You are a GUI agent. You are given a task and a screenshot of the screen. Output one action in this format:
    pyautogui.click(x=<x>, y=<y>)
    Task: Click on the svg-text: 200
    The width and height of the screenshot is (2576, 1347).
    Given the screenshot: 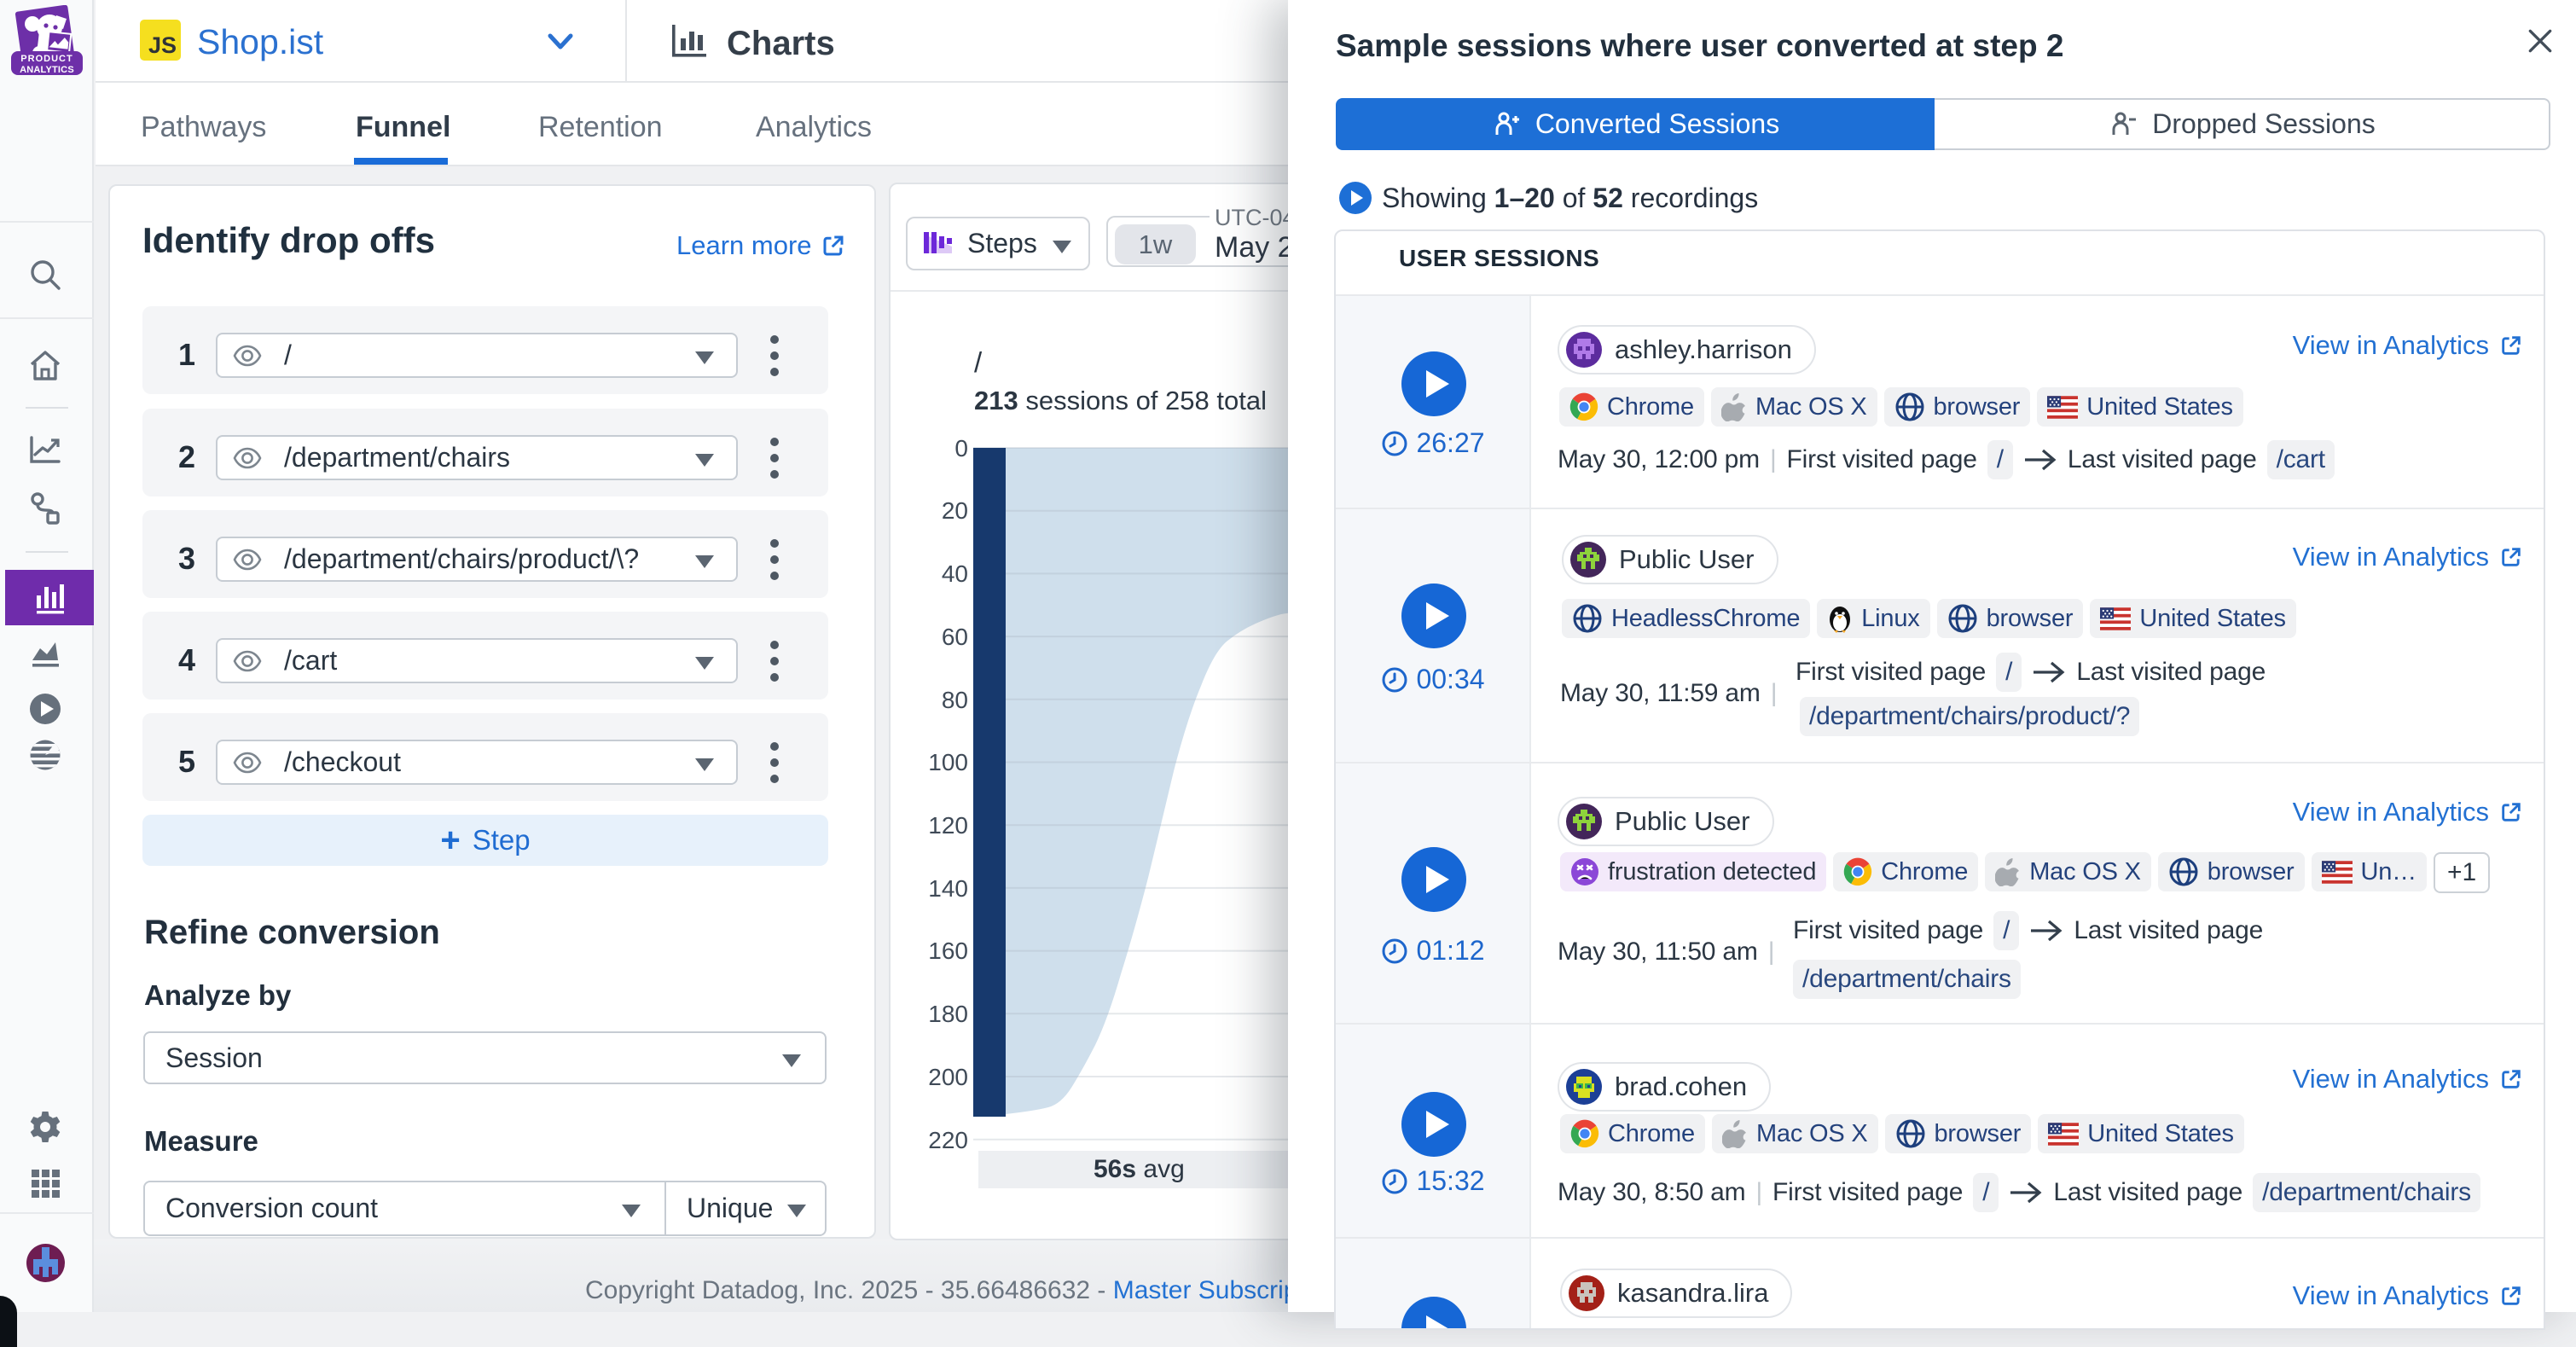 What is the action you would take?
    pyautogui.click(x=948, y=1077)
    